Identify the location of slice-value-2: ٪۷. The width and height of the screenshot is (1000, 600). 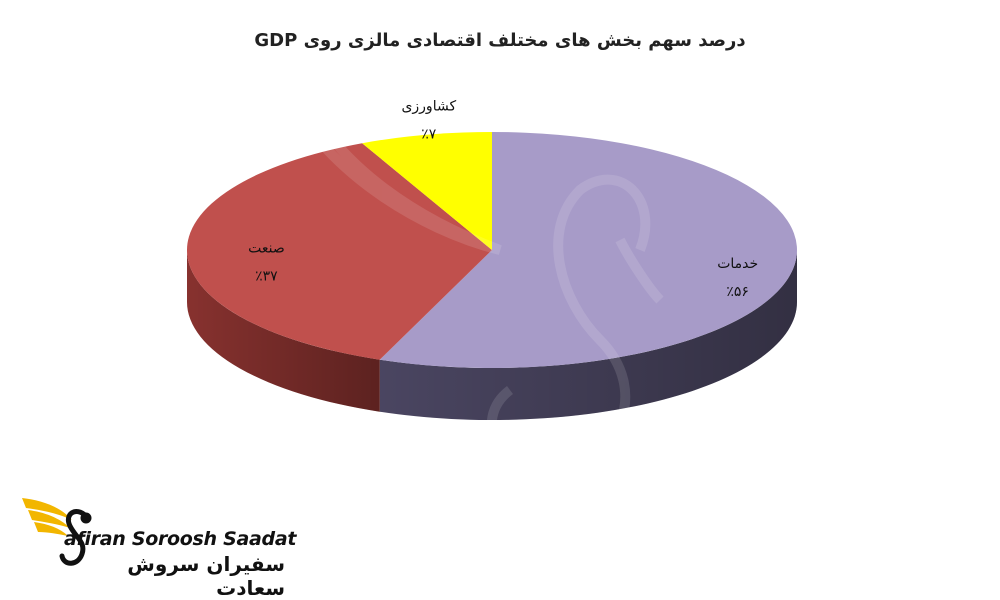
(429, 135).